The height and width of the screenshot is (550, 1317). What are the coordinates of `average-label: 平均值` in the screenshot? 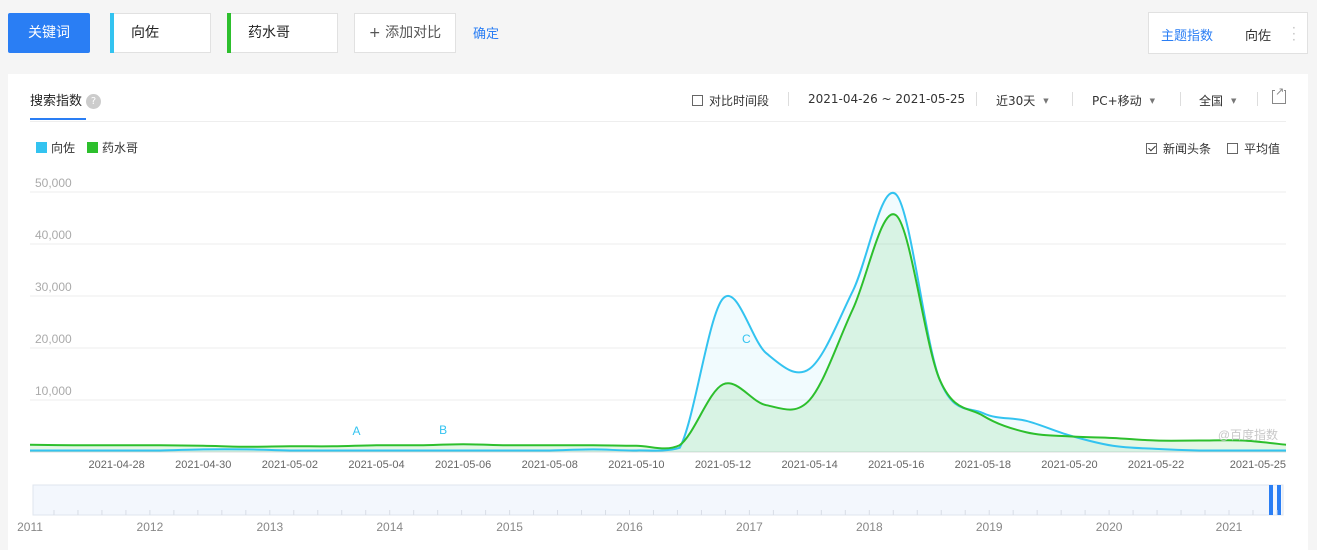 It's located at (1262, 149).